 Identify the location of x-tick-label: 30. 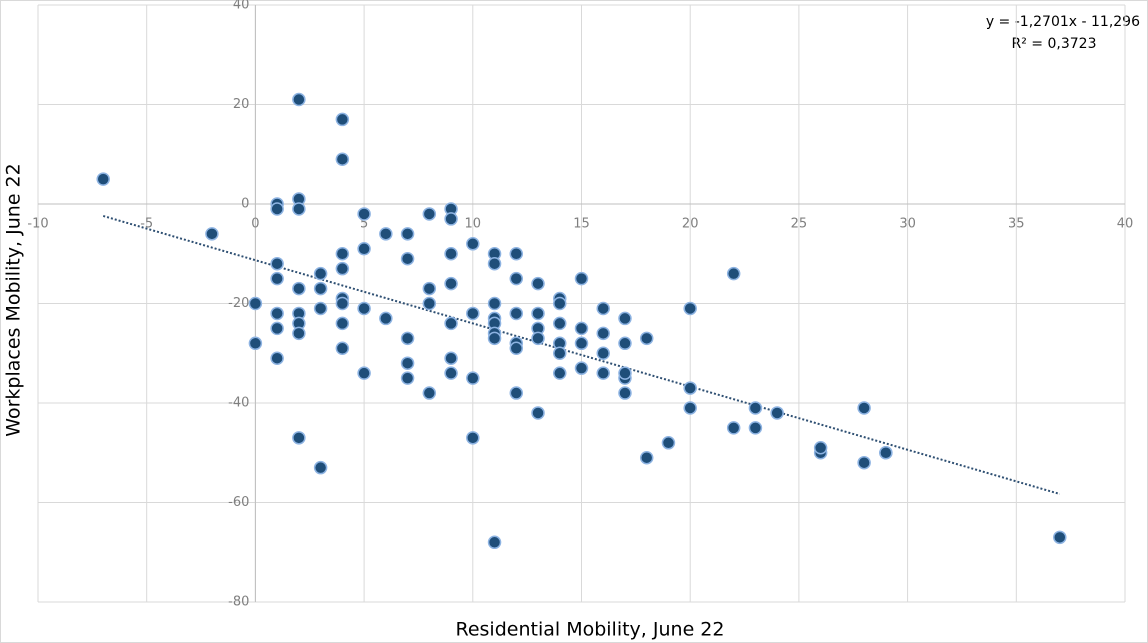
(907, 224).